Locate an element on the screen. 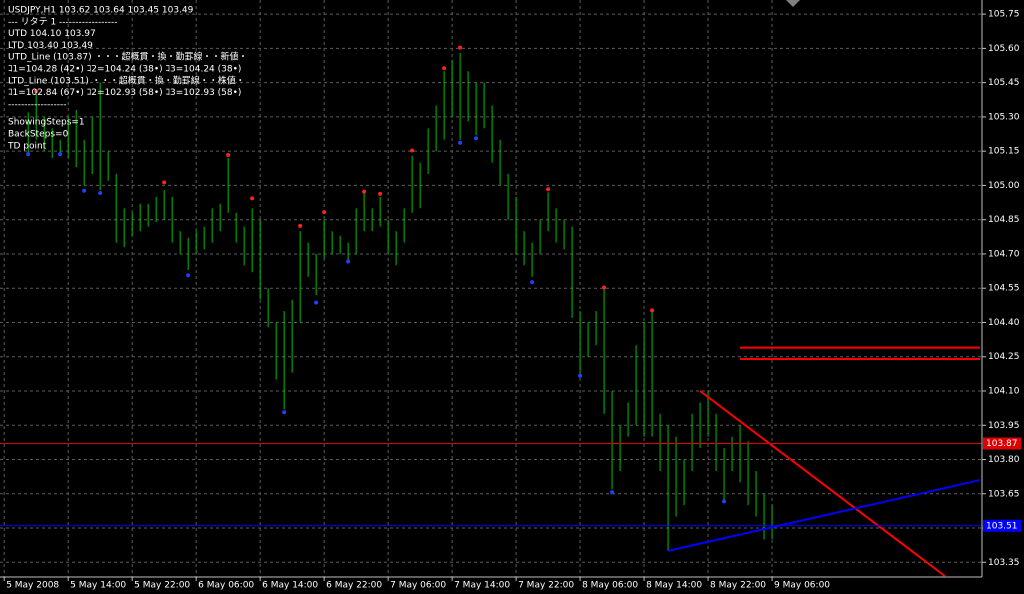 The height and width of the screenshot is (594, 1024). x-tick-label: 7 May 22:00 is located at coordinates (546, 586).